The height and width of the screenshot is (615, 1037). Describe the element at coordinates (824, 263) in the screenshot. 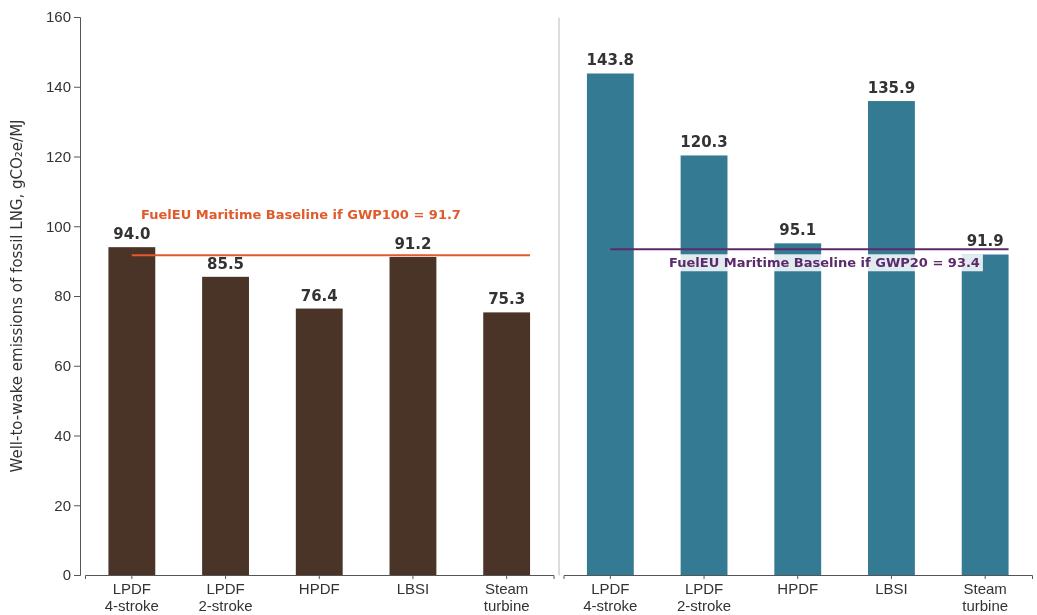

I see `ref-line-label: FuelEU Maritime Baseline if GWP20 = 93.4` at that location.